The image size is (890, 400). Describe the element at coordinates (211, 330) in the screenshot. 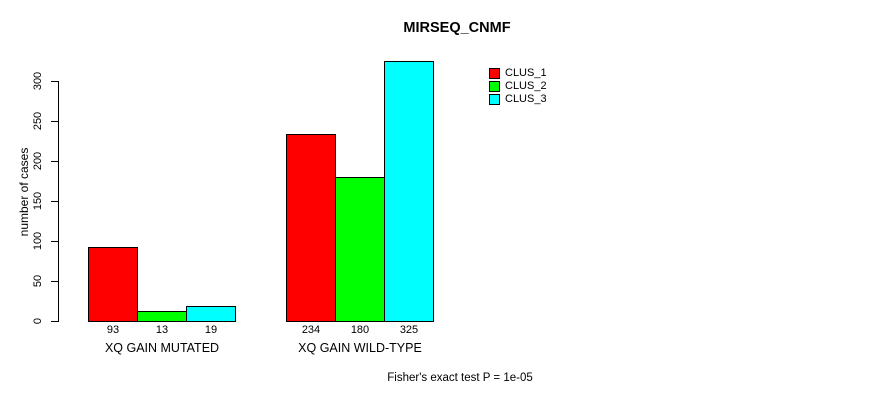

I see `bar-value-label: 19` at that location.